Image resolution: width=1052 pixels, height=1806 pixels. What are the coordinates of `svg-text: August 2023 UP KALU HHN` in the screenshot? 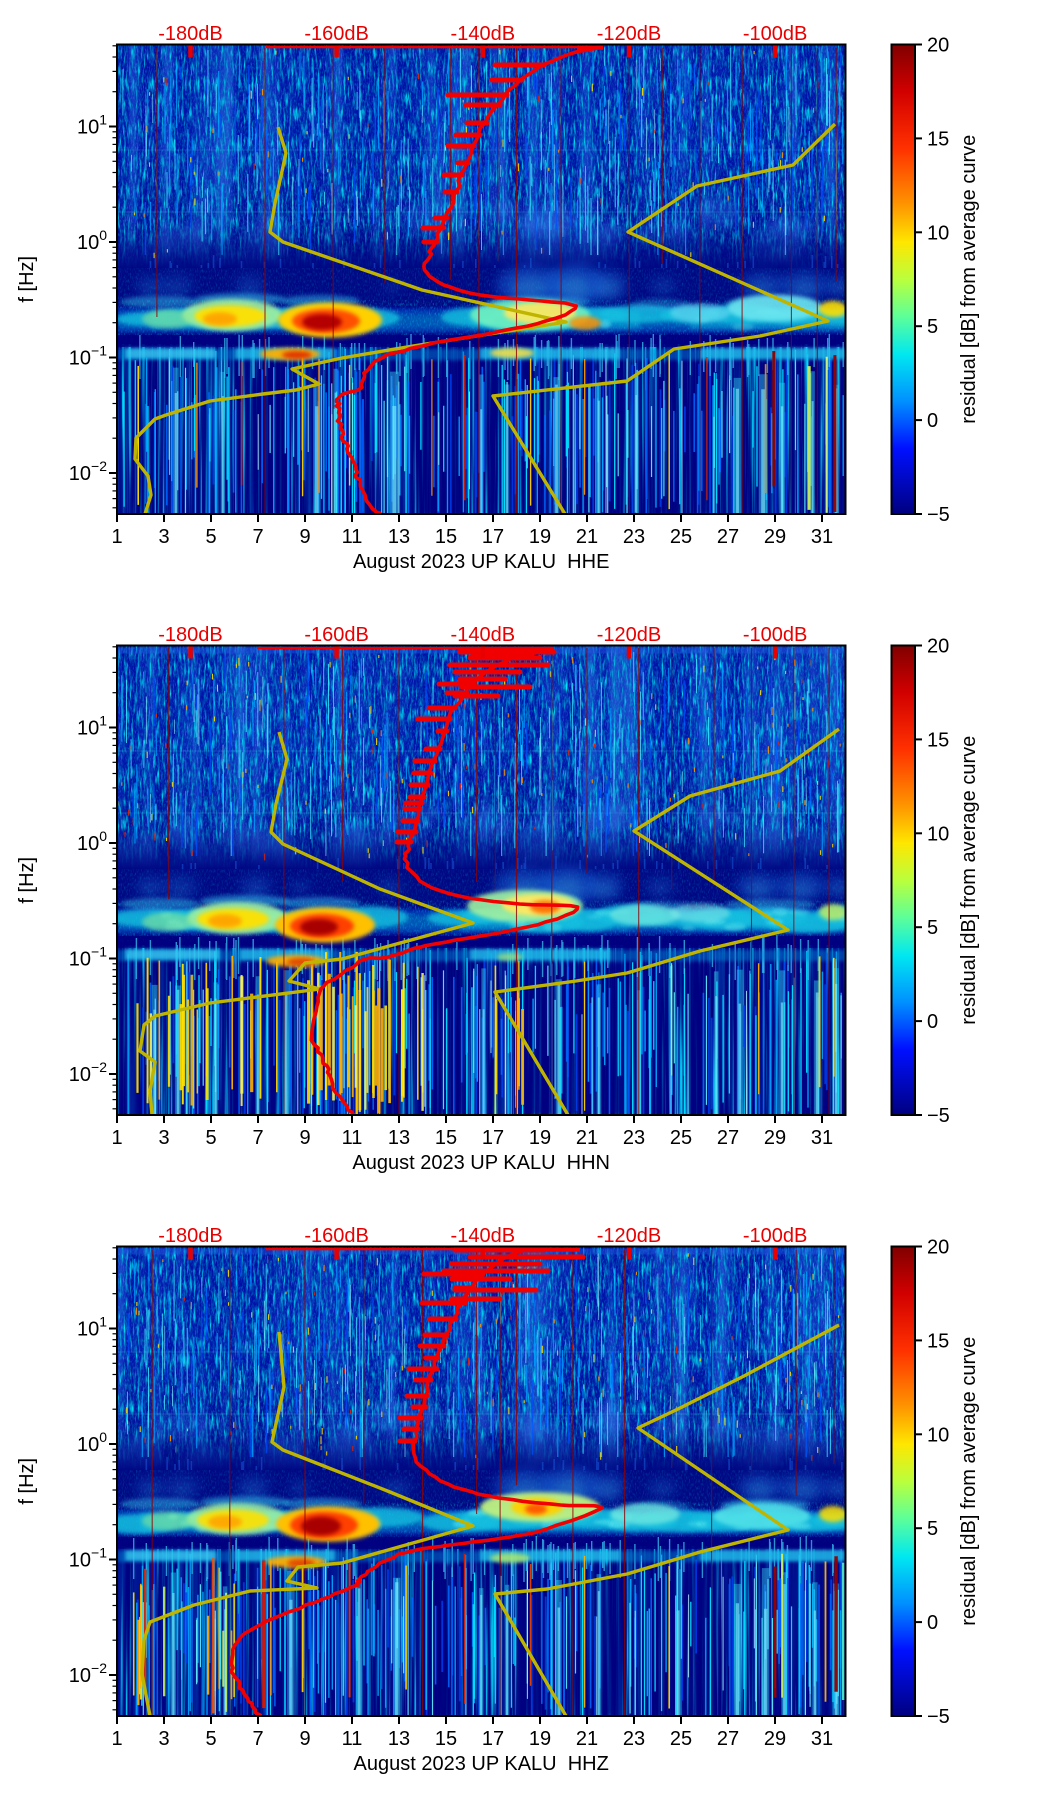 It's located at (481, 1163).